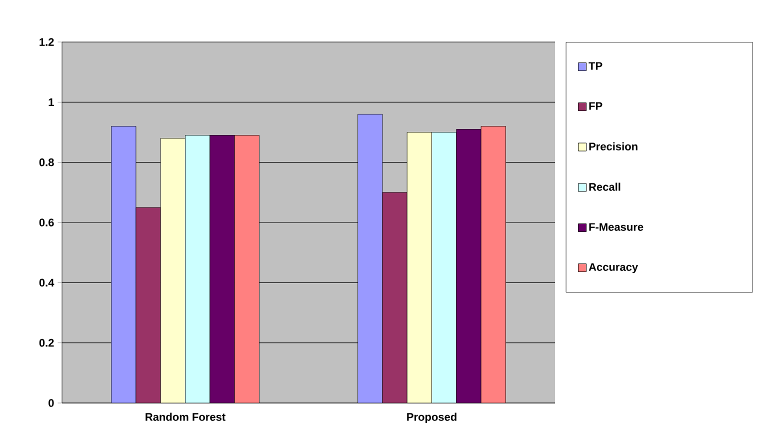 This screenshot has width=781, height=444. What do you see at coordinates (431, 418) in the screenshot?
I see `x-tick-label: Proposed` at bounding box center [431, 418].